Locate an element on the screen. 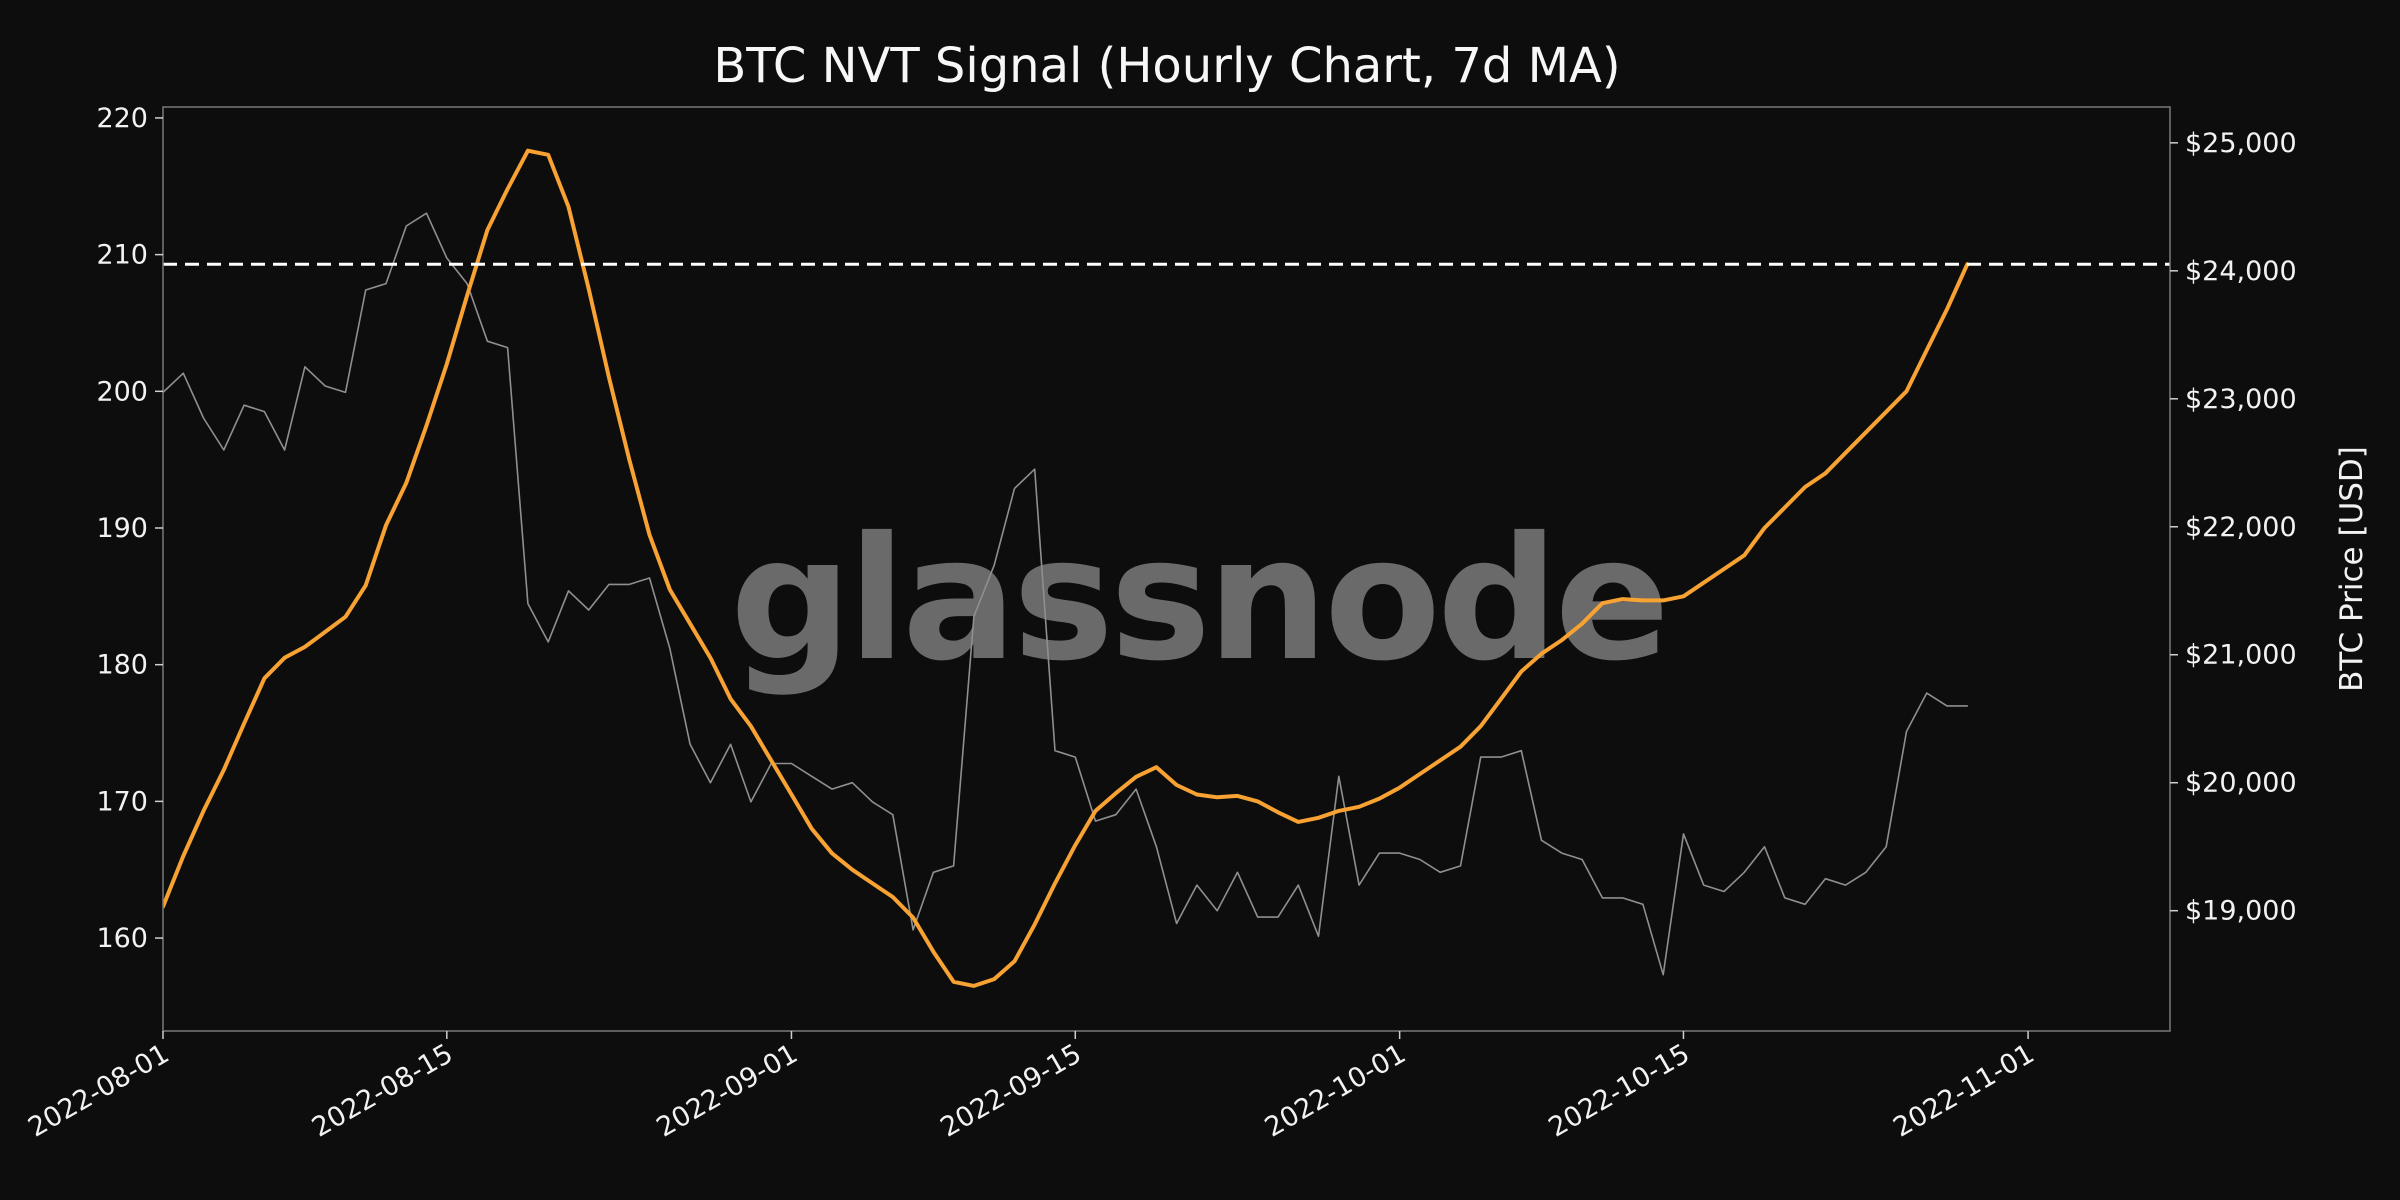  right-y-tick-label: $19,000 is located at coordinates (2241, 911).